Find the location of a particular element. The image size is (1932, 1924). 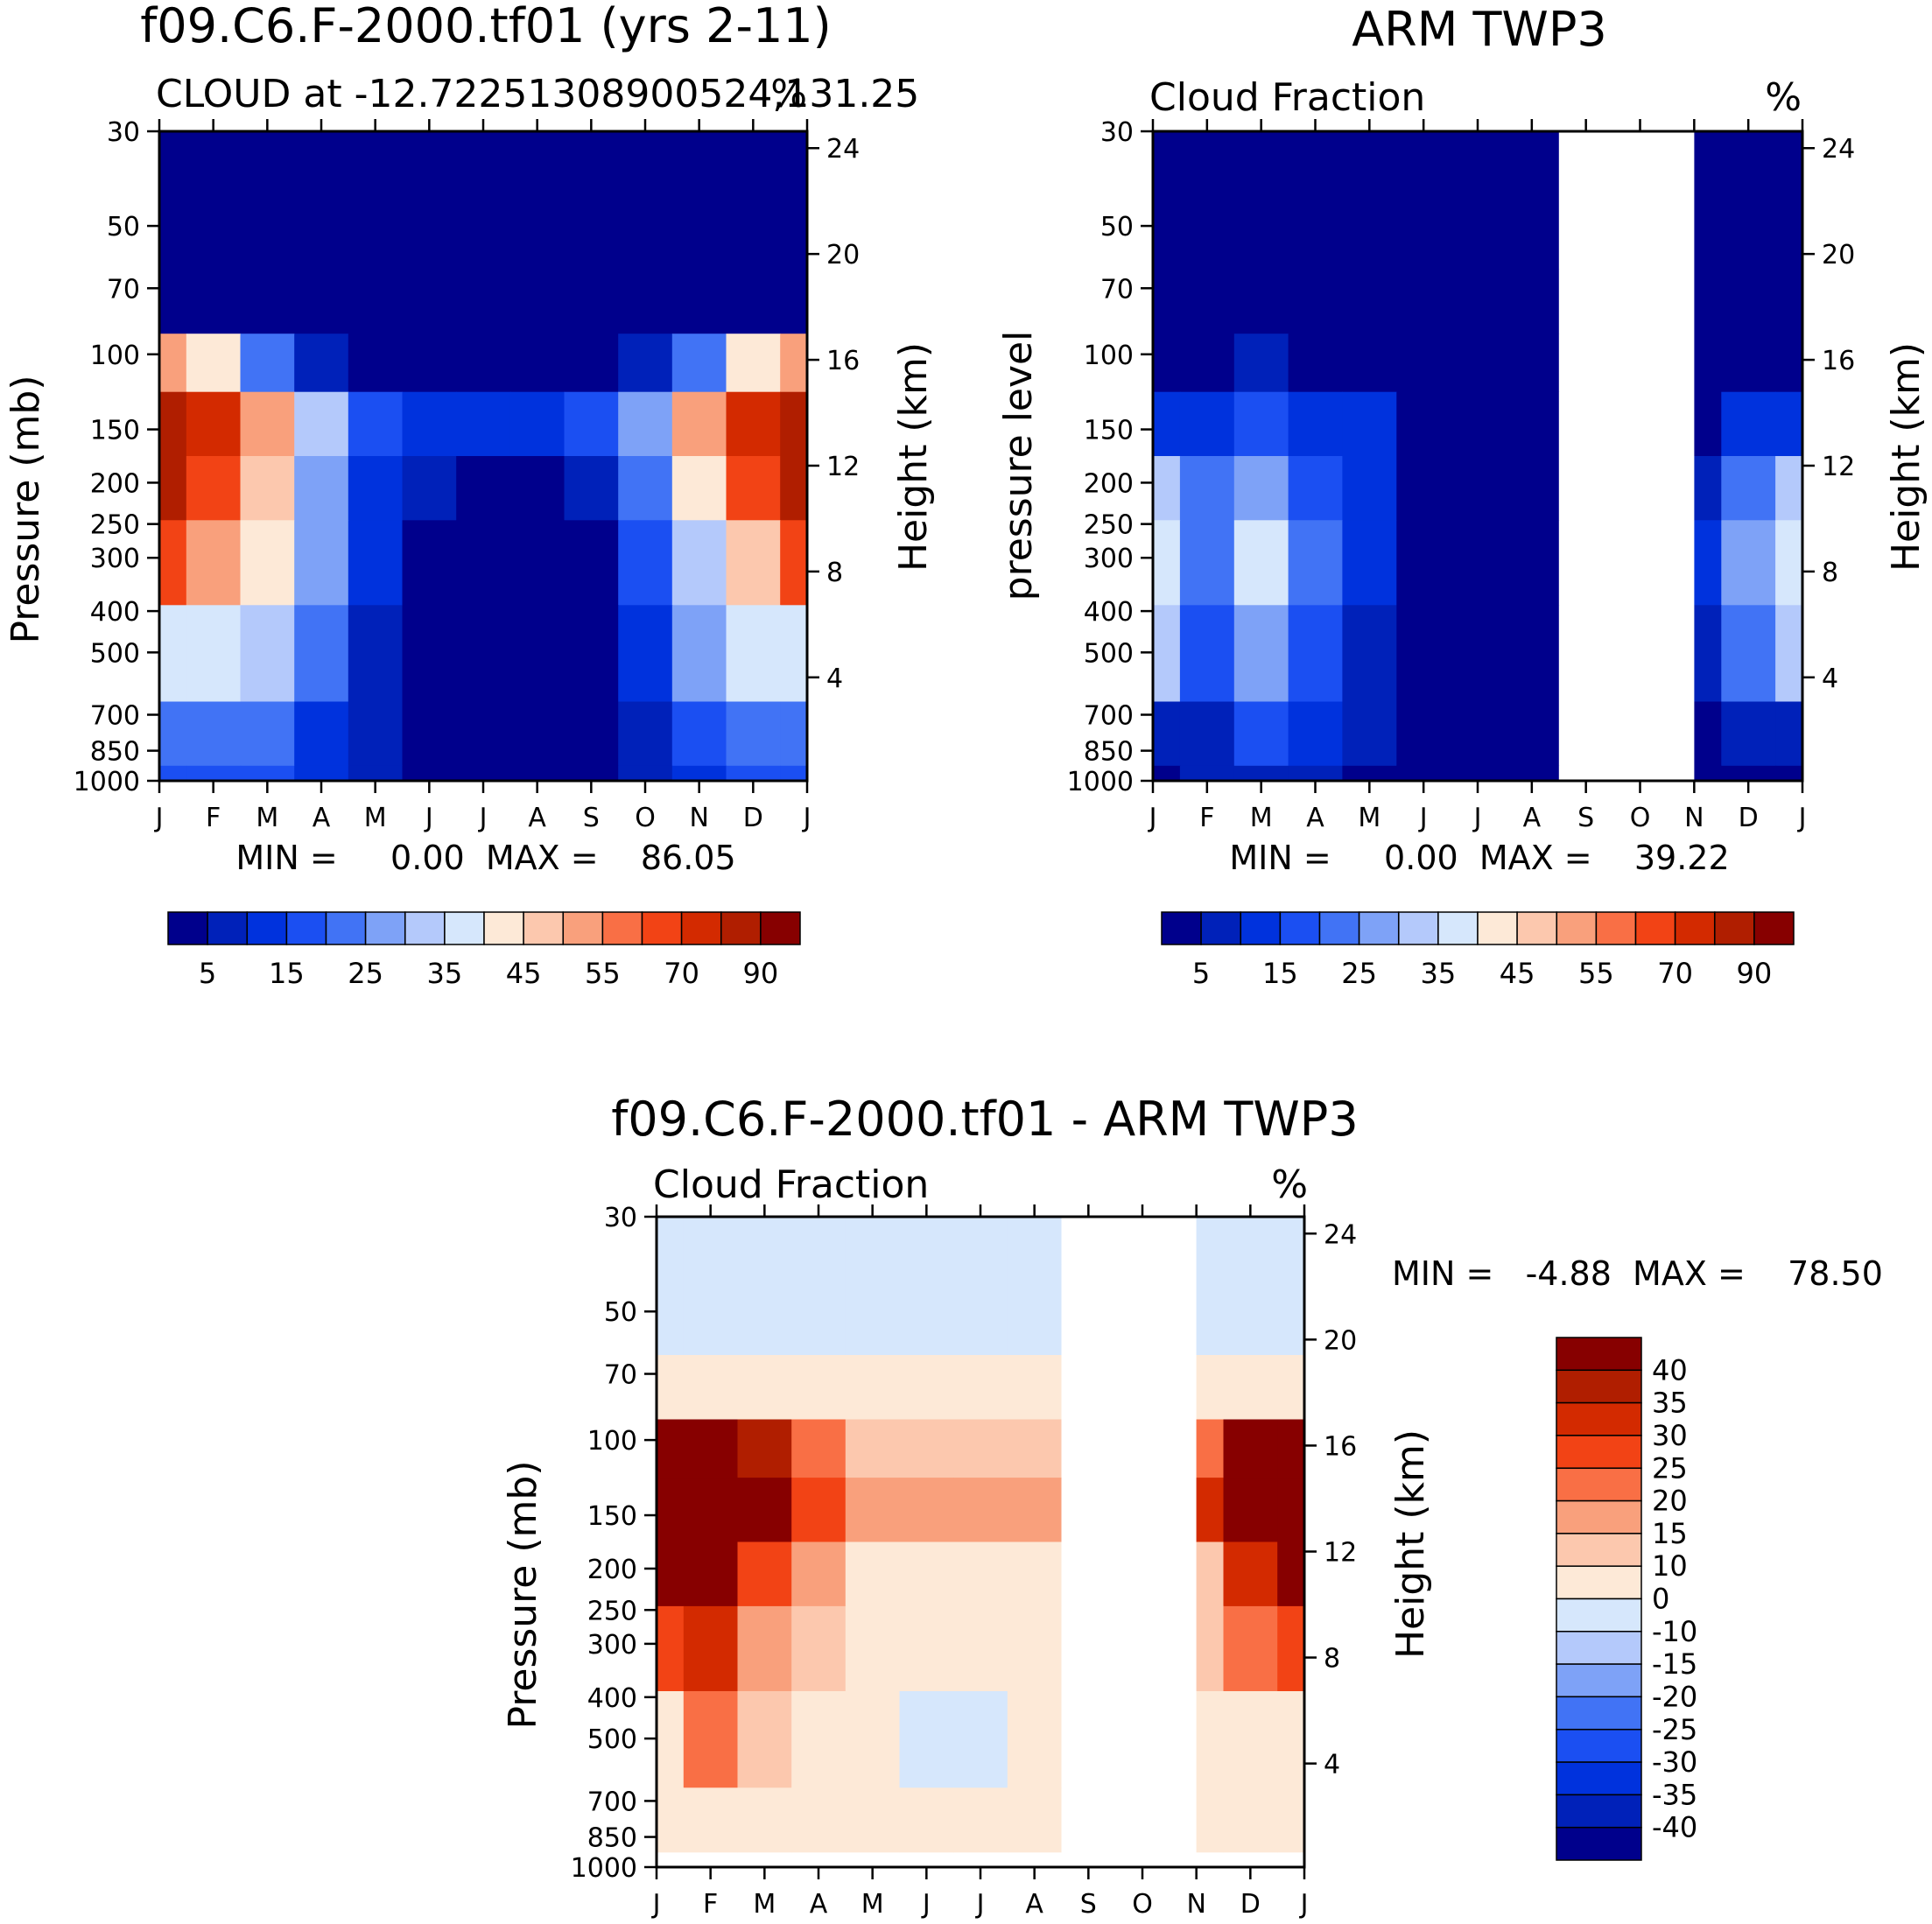

y-tick-label: 850 is located at coordinates (115, 752).